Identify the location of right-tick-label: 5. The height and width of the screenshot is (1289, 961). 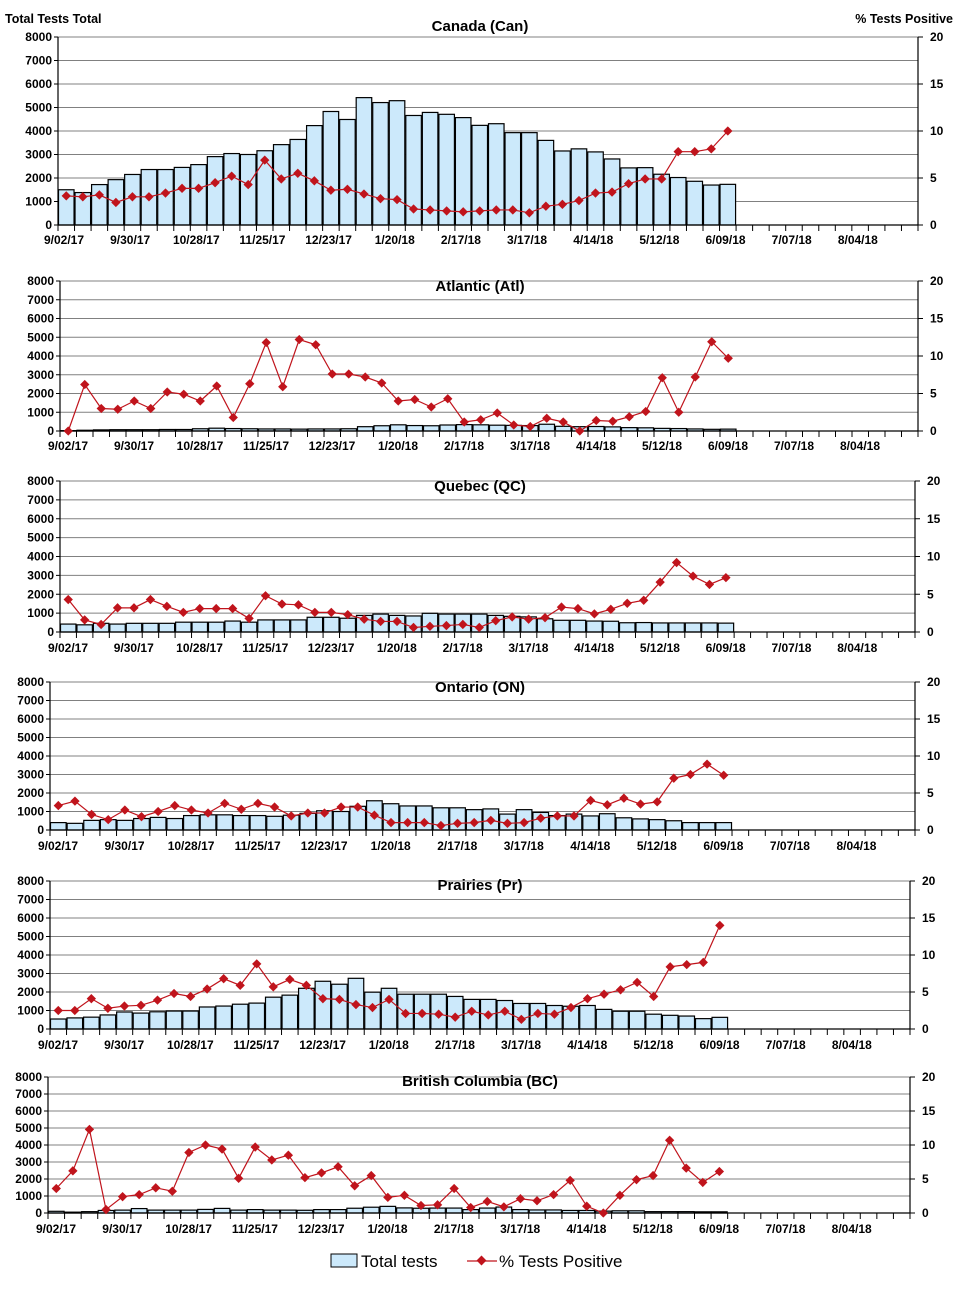
(933, 394).